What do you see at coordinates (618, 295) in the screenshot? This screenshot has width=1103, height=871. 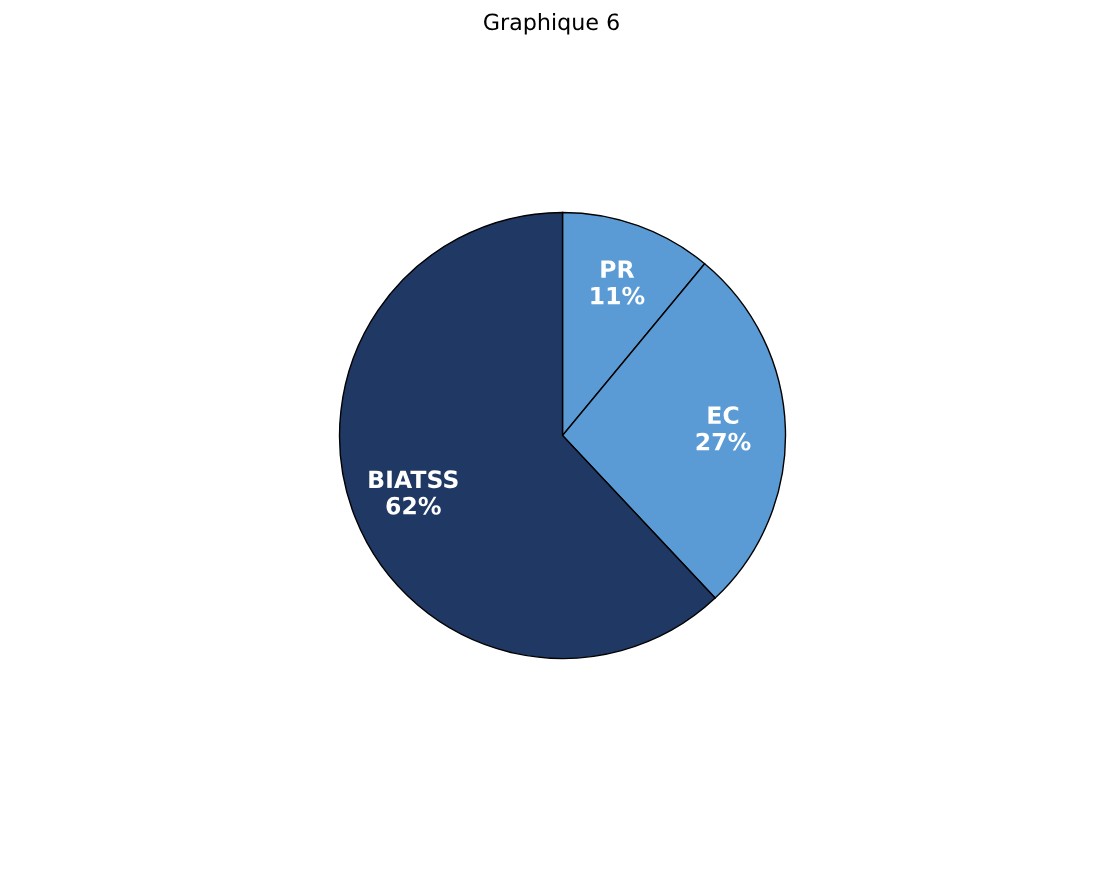 I see `data-label: 11%` at bounding box center [618, 295].